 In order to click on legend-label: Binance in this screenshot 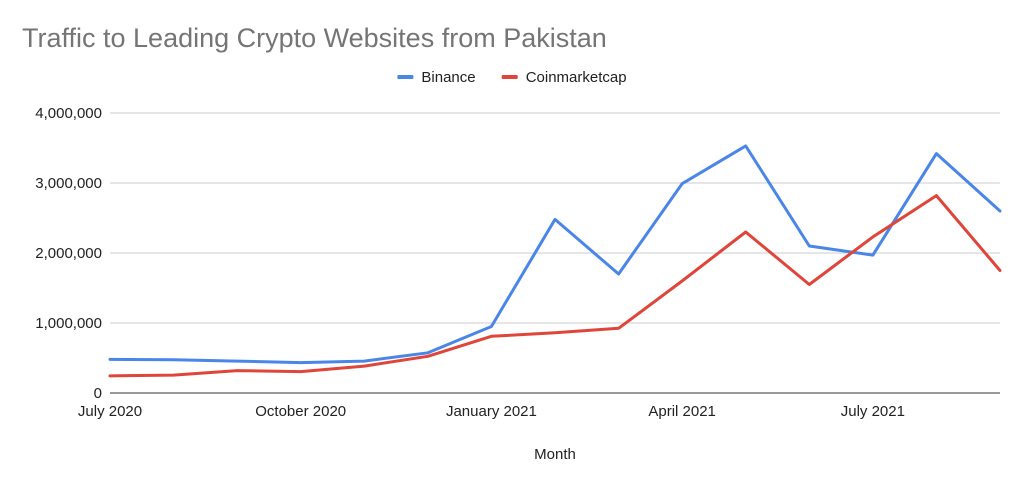, I will do `click(448, 77)`.